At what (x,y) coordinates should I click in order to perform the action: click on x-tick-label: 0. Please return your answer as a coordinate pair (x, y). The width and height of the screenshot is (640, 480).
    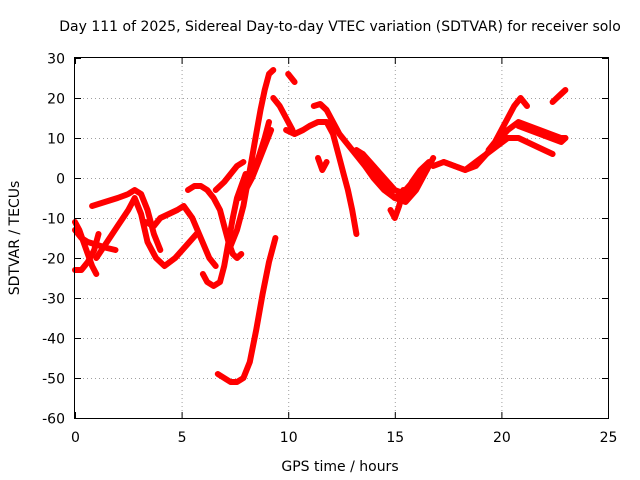
    Looking at the image, I should click on (75, 438).